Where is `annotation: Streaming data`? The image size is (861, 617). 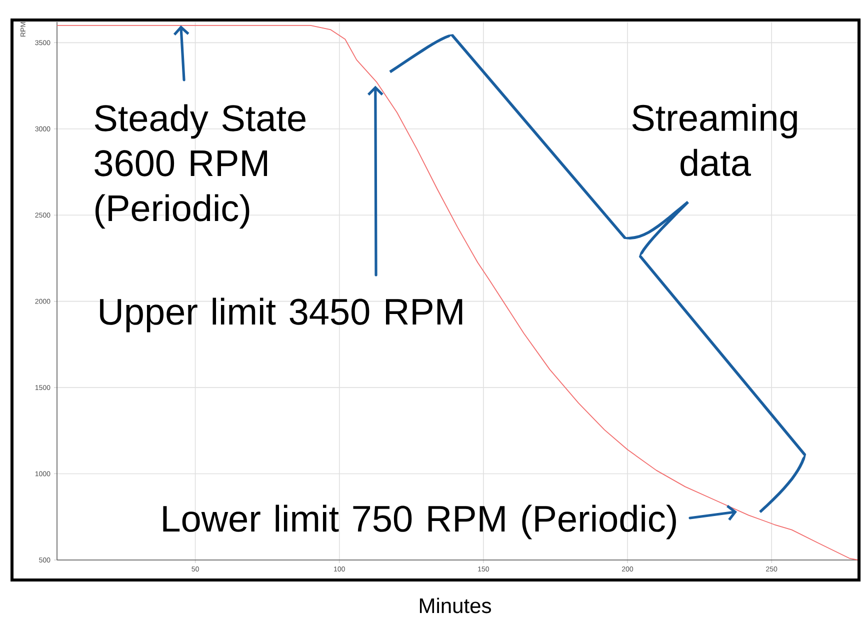 annotation: Streaming data is located at coordinates (714, 140).